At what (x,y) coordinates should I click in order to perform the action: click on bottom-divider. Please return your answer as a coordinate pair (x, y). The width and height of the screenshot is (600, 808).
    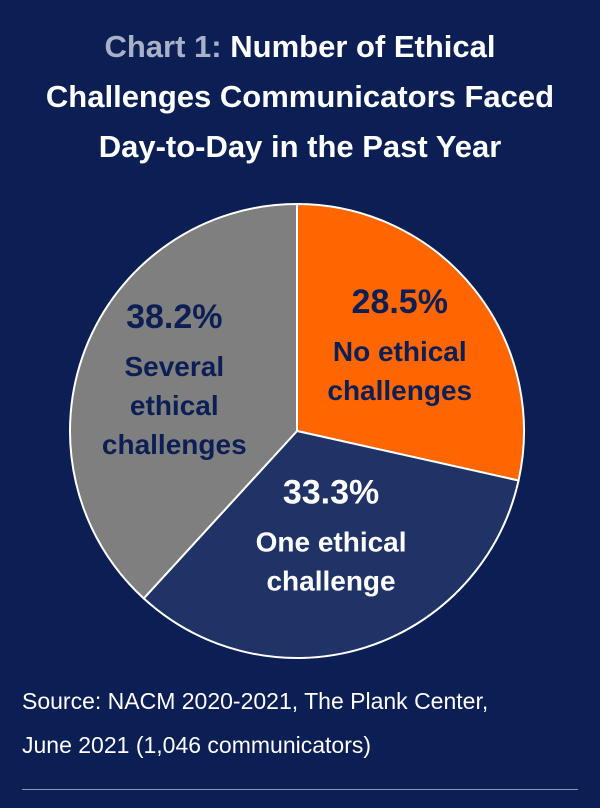
    Looking at the image, I should click on (300, 789).